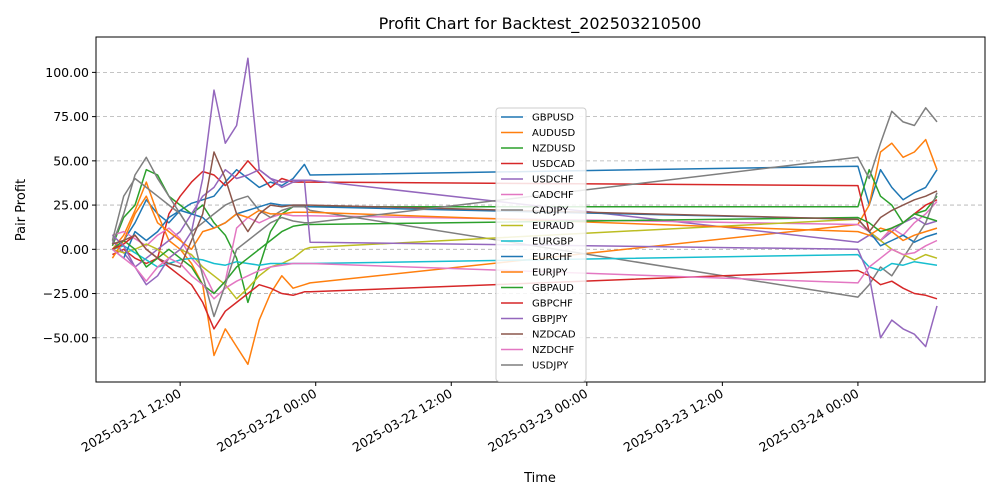  Describe the element at coordinates (550, 273) in the screenshot. I see `legend-label: EURJPY` at that location.